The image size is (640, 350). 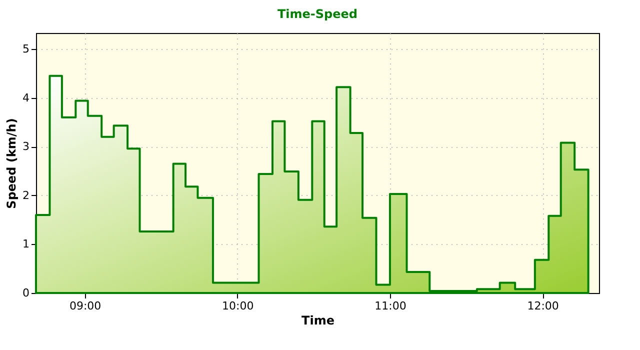 What do you see at coordinates (543, 306) in the screenshot?
I see `x-tick-label: 12:00` at bounding box center [543, 306].